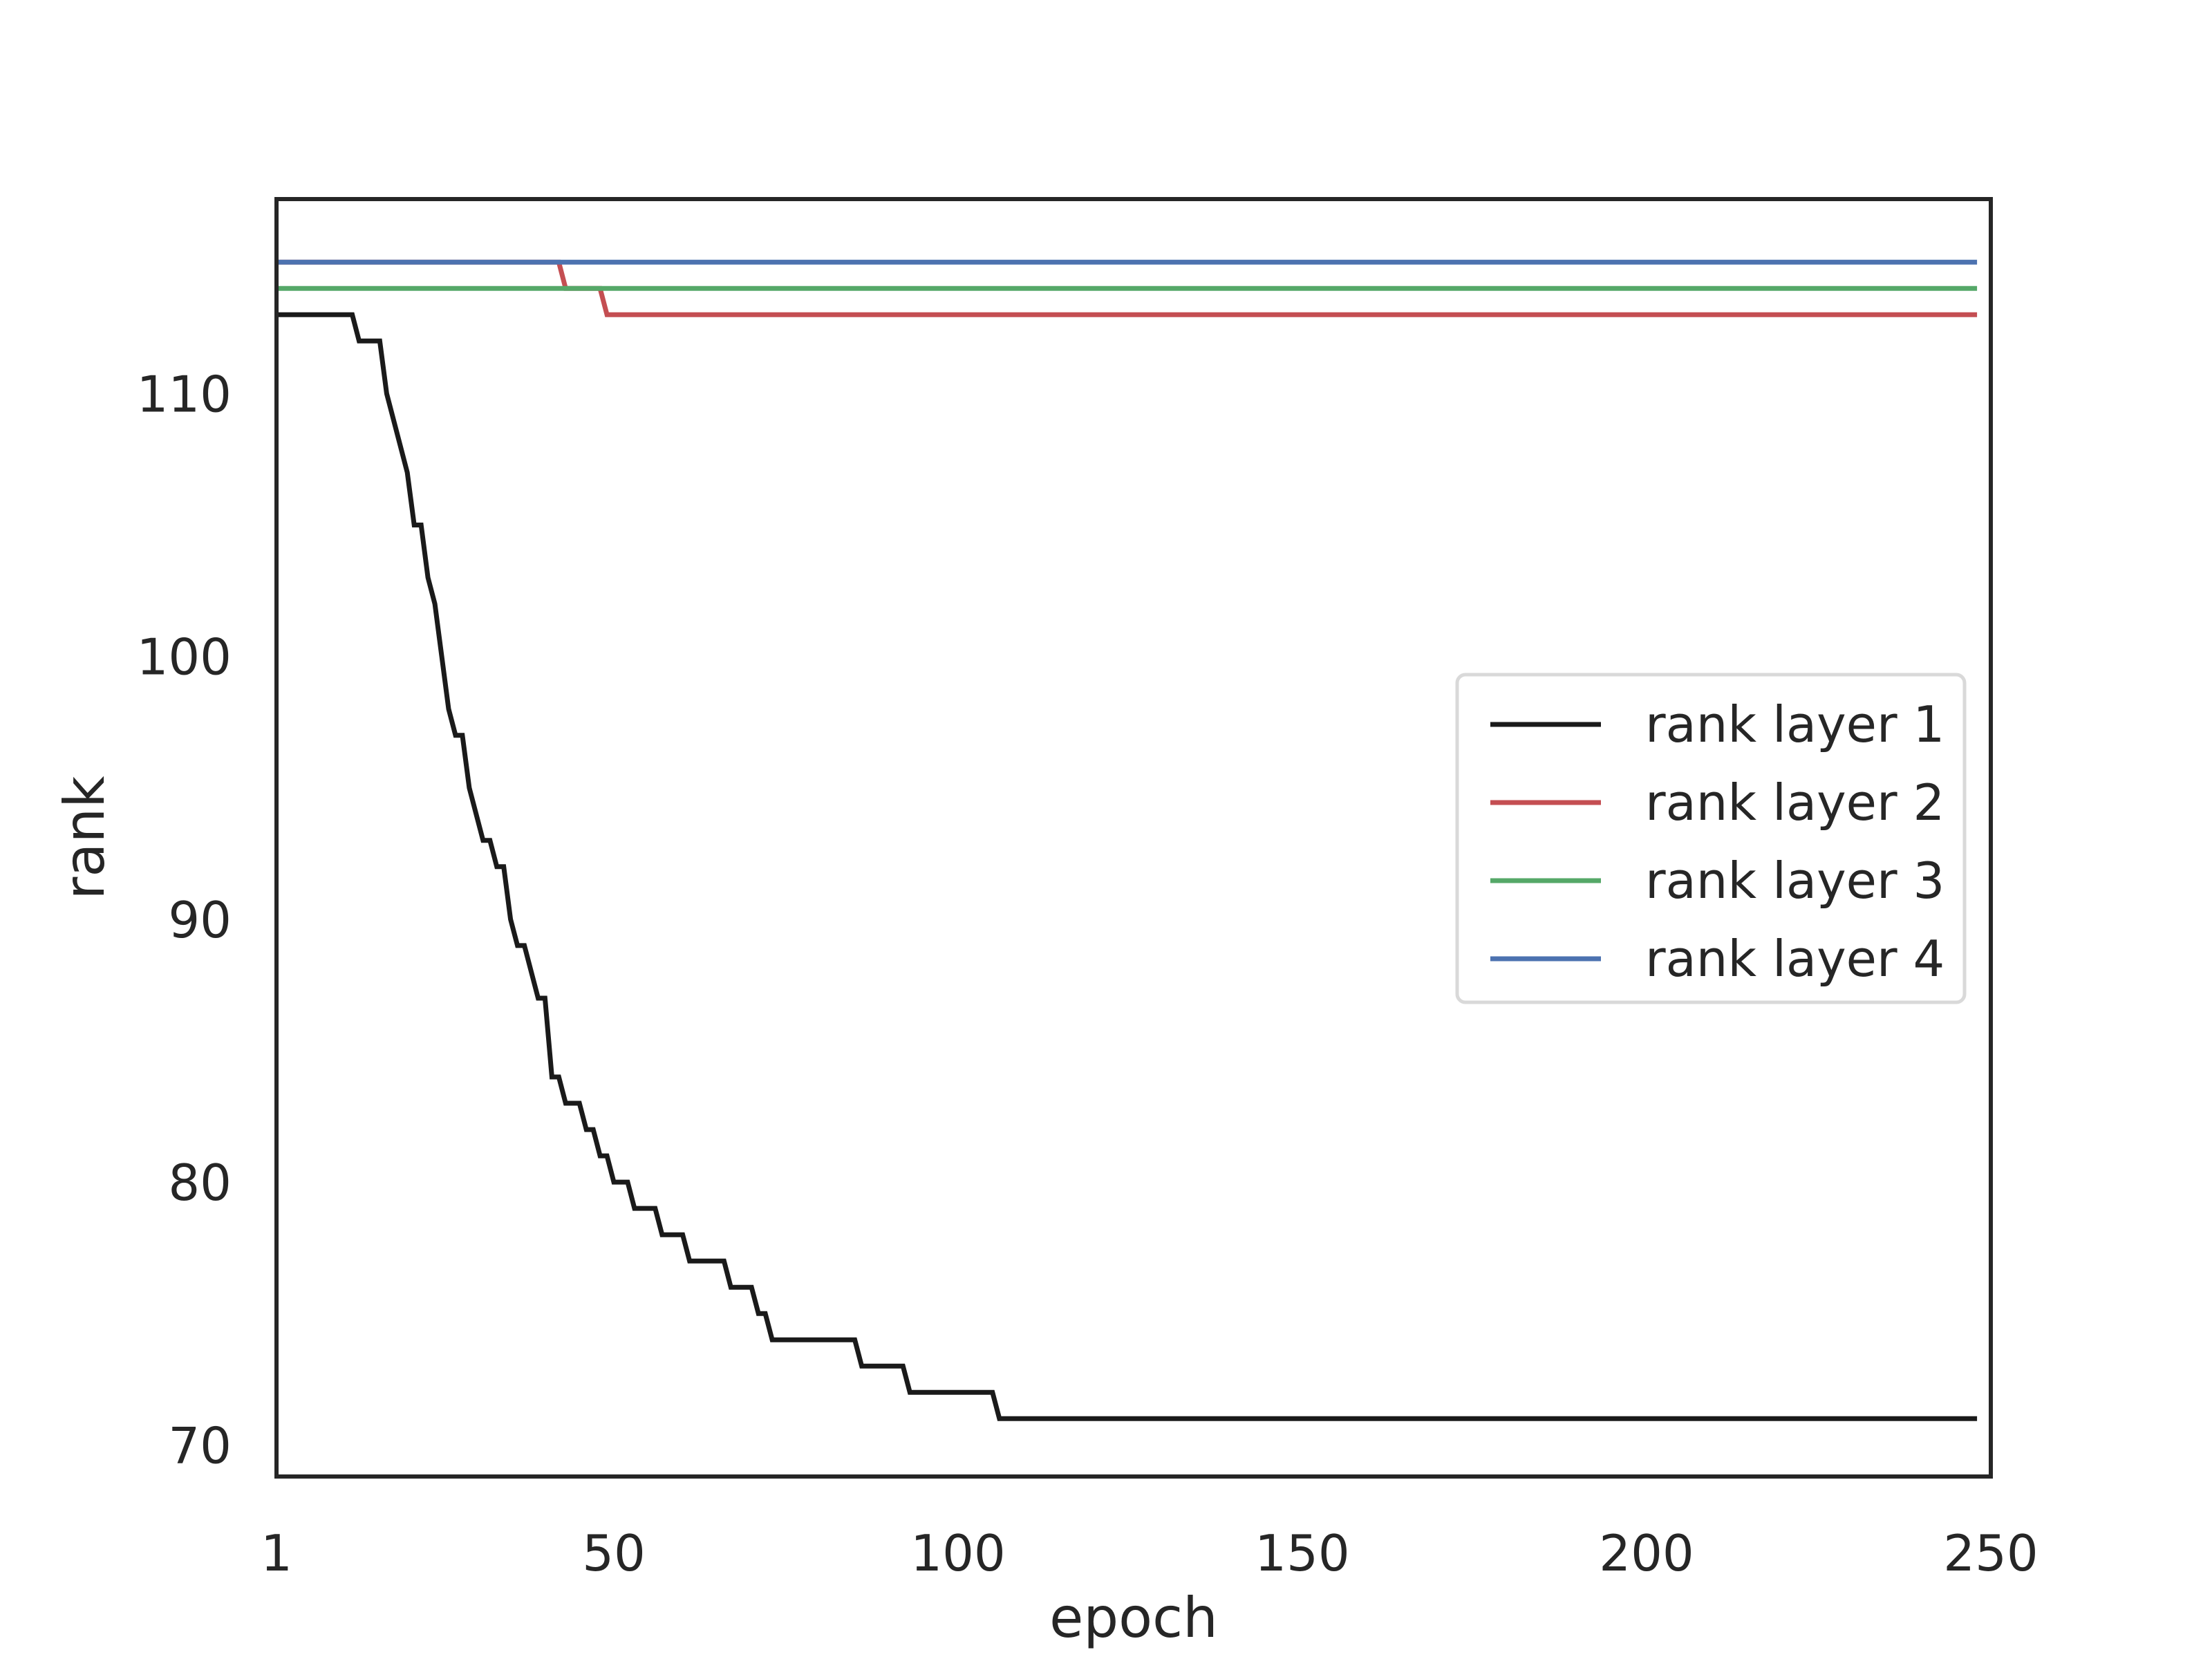 This screenshot has width=2212, height=1659. What do you see at coordinates (1794, 881) in the screenshot?
I see `legend-label-rank-layer-3: rank layer 3` at bounding box center [1794, 881].